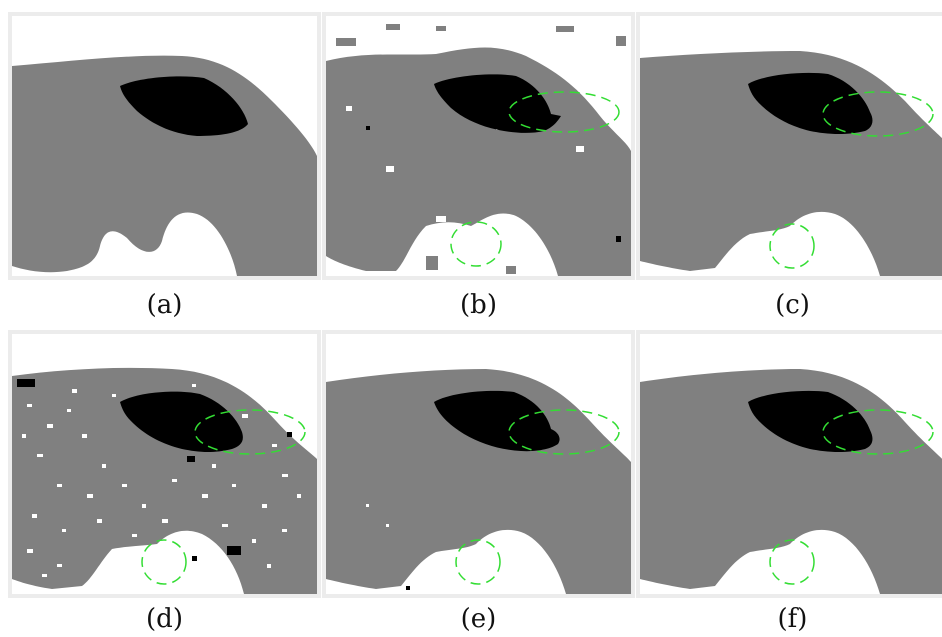  What do you see at coordinates (478, 305) in the screenshot?
I see `caption-b: (b)` at bounding box center [478, 305].